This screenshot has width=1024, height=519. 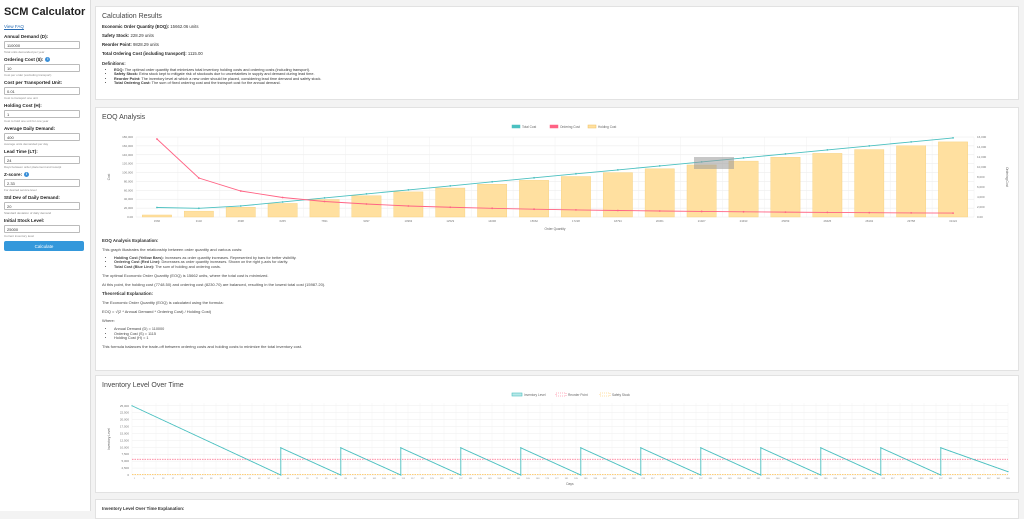 What do you see at coordinates (109, 177) in the screenshot?
I see `y-axis-label: Cost` at bounding box center [109, 177].